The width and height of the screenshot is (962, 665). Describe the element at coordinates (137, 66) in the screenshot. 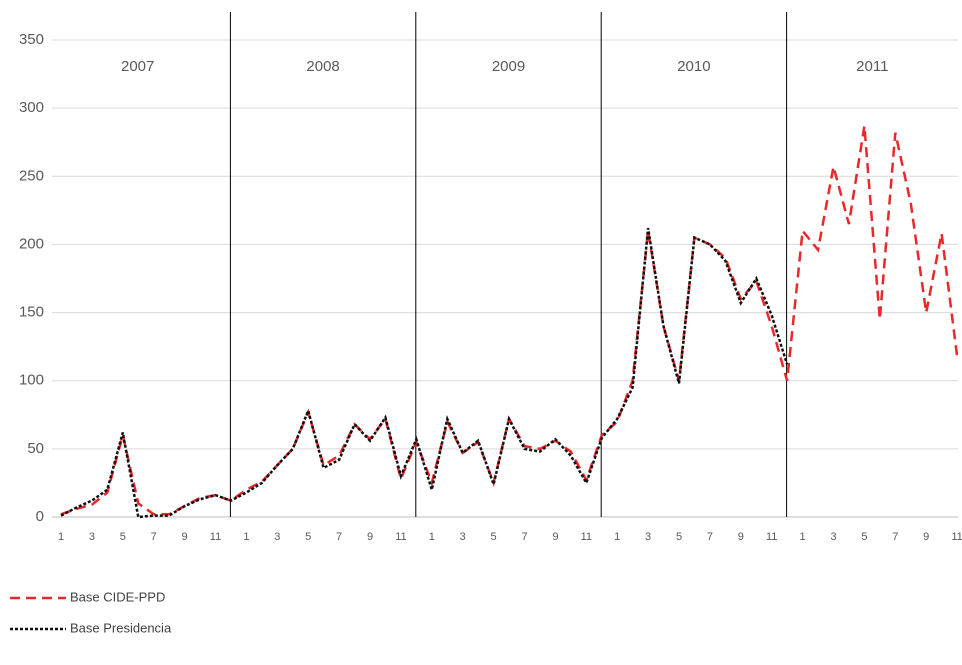

I see `year-label: 2007` at that location.